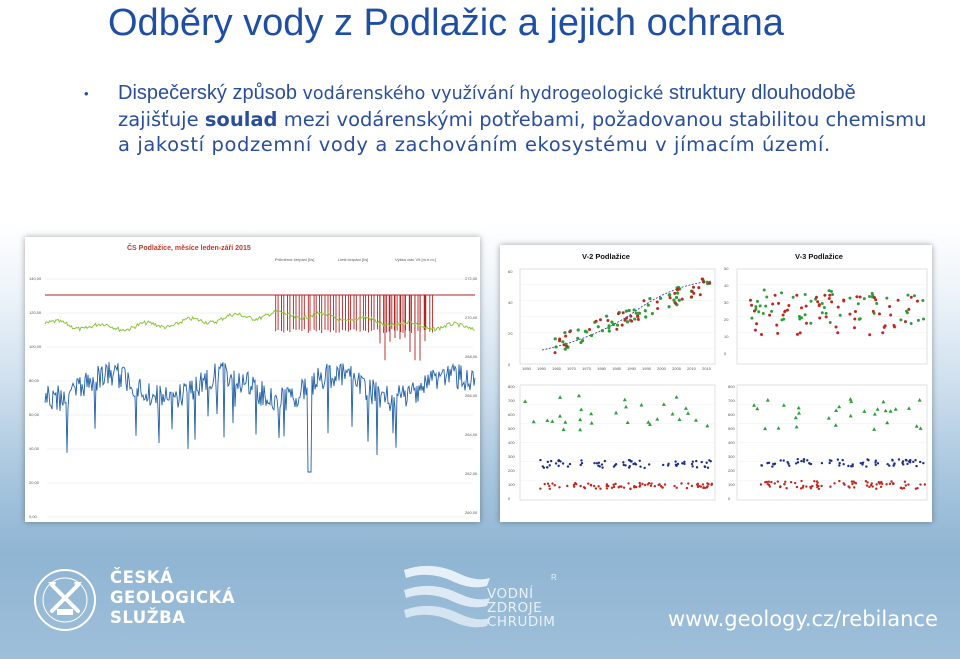 This screenshot has width=960, height=659. Describe the element at coordinates (726, 285) in the screenshot. I see `v3-y-tick: 40` at that location.